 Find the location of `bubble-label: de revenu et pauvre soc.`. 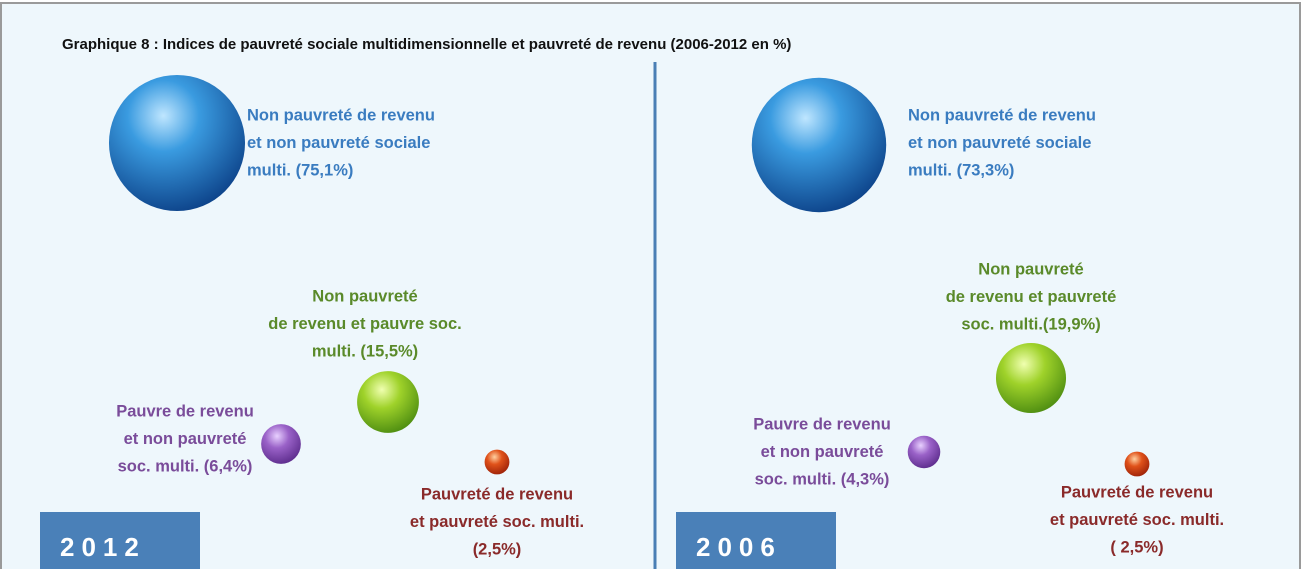

bubble-label: de revenu et pauvre soc. is located at coordinates (365, 324).